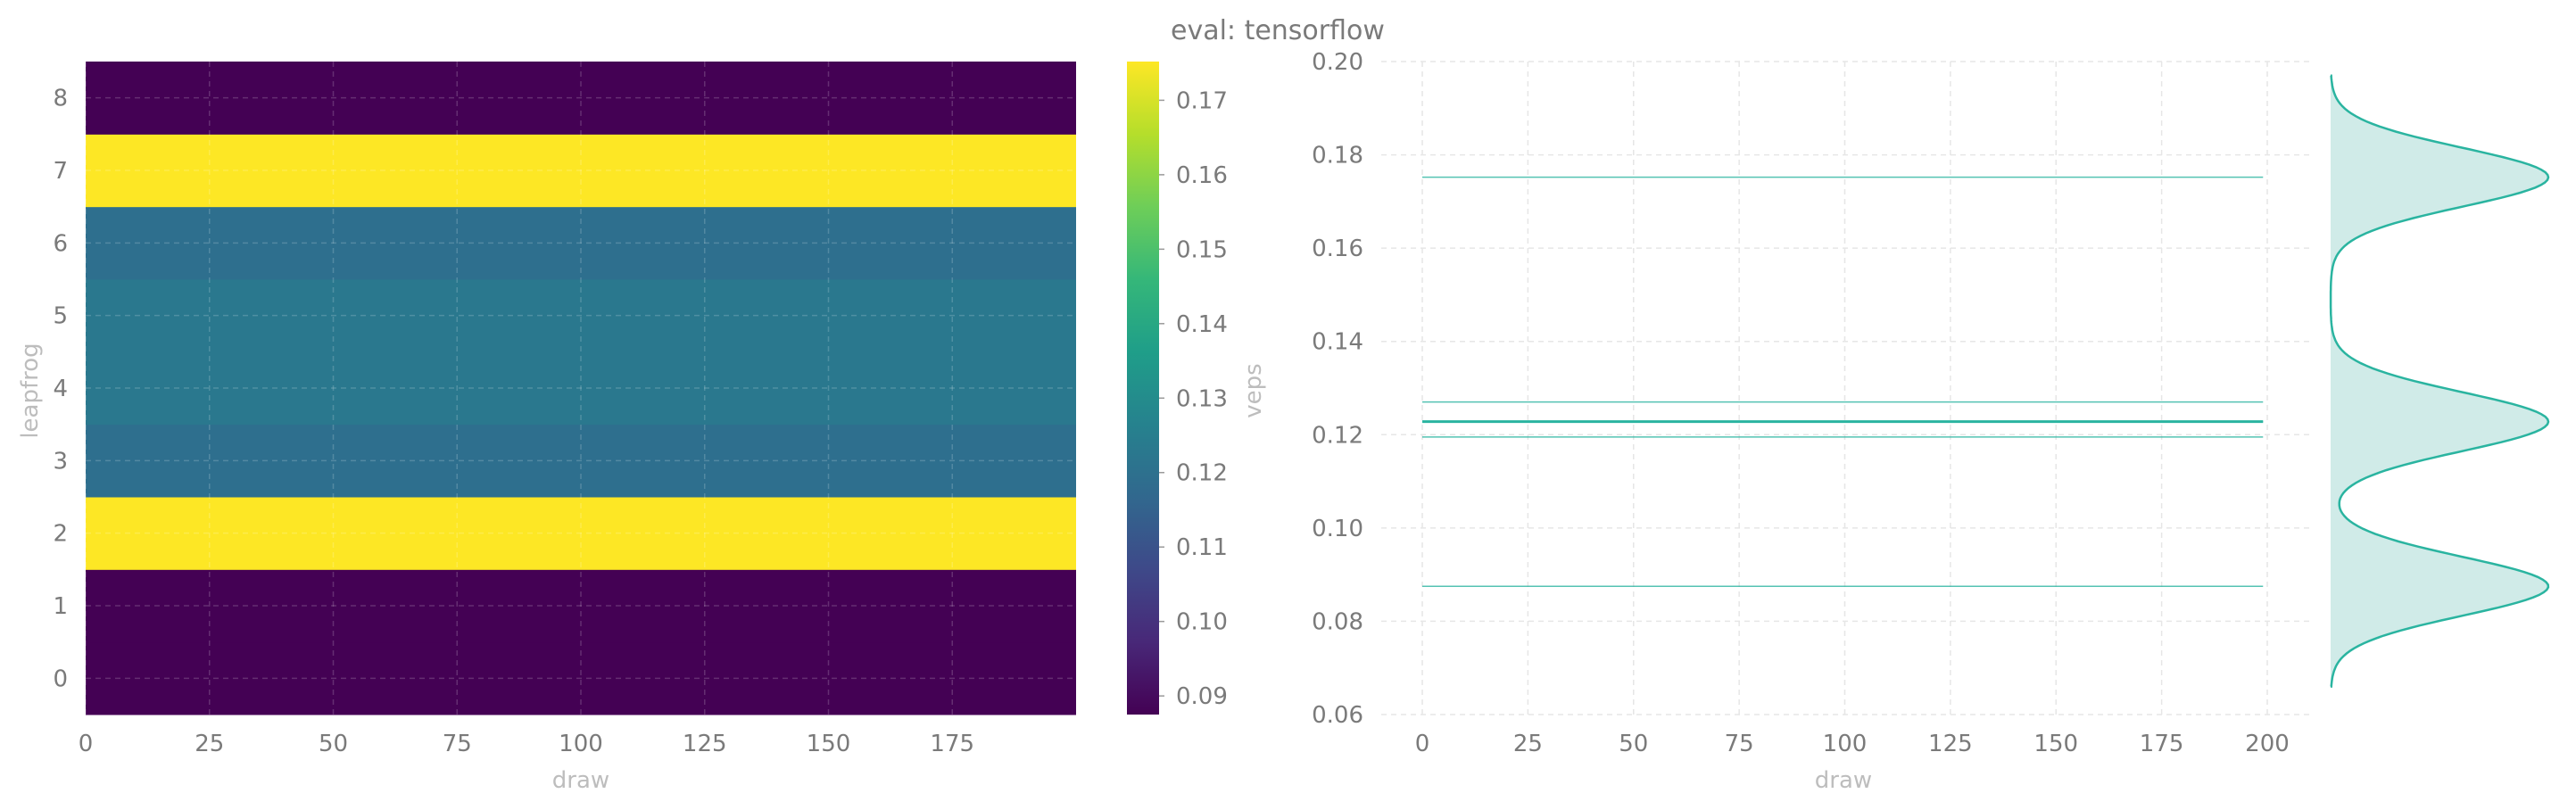  I want to click on heatmap-y-tick: 0, so click(60, 678).